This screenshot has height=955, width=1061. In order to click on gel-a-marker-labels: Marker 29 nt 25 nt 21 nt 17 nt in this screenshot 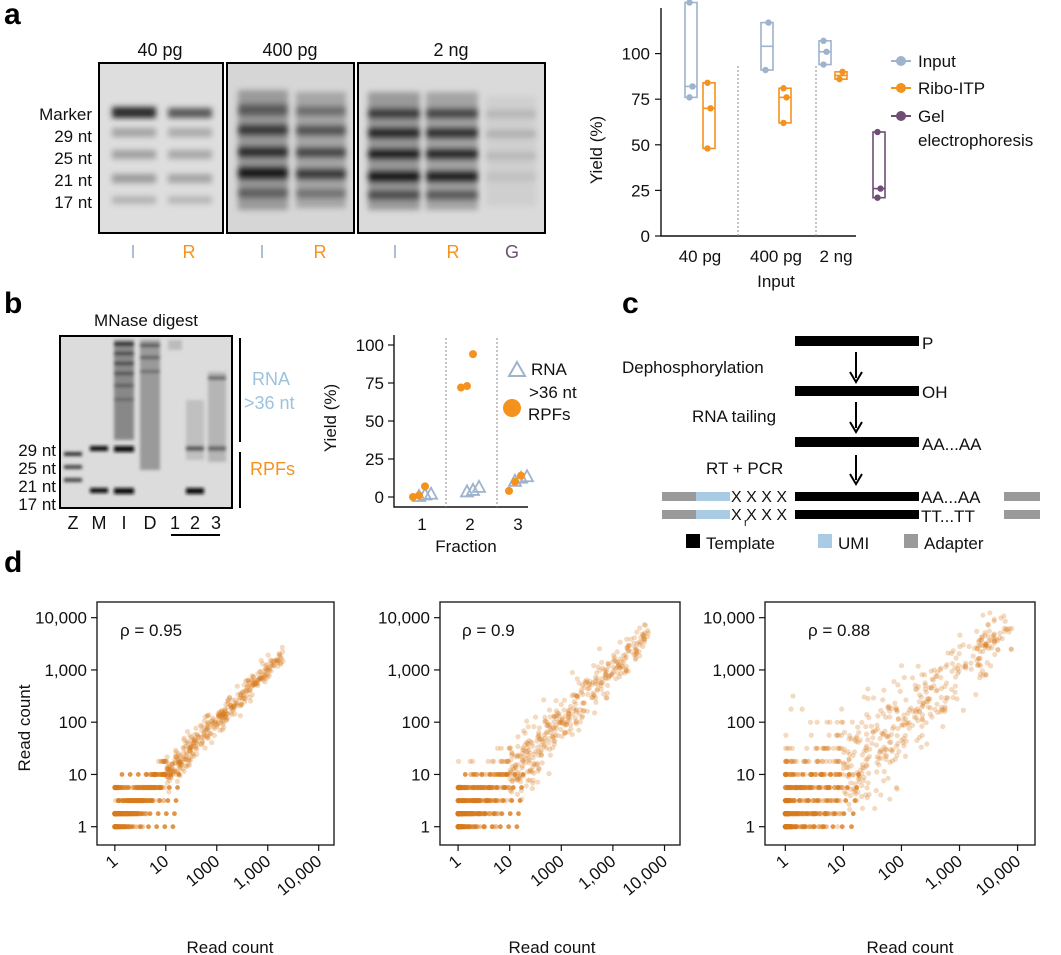, I will do `click(65, 158)`.